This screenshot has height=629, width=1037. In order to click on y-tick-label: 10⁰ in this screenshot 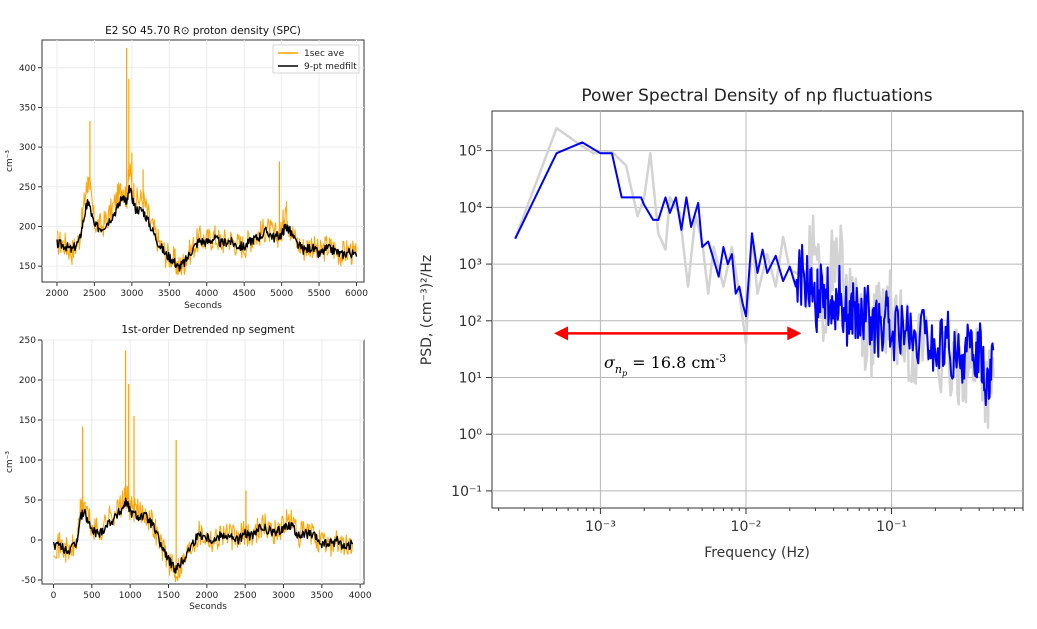, I will do `click(471, 435)`.